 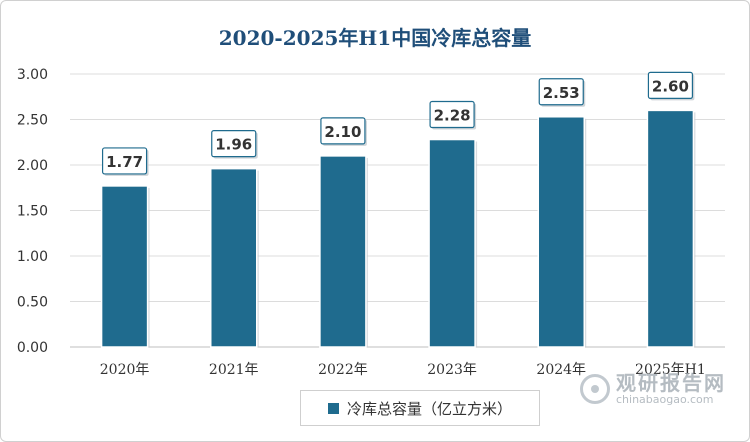 What do you see at coordinates (375, 38) in the screenshot?
I see `chart-title: 2020-2025年H1中国冷库总容量` at bounding box center [375, 38].